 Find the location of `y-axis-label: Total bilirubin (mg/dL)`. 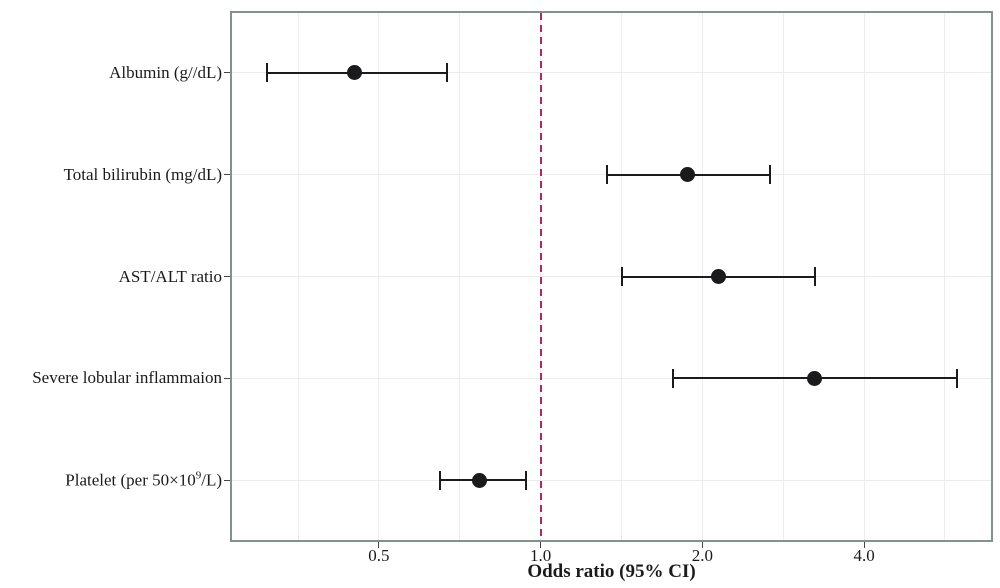

y-axis-label: Total bilirubin (mg/dL) is located at coordinates (142, 174).